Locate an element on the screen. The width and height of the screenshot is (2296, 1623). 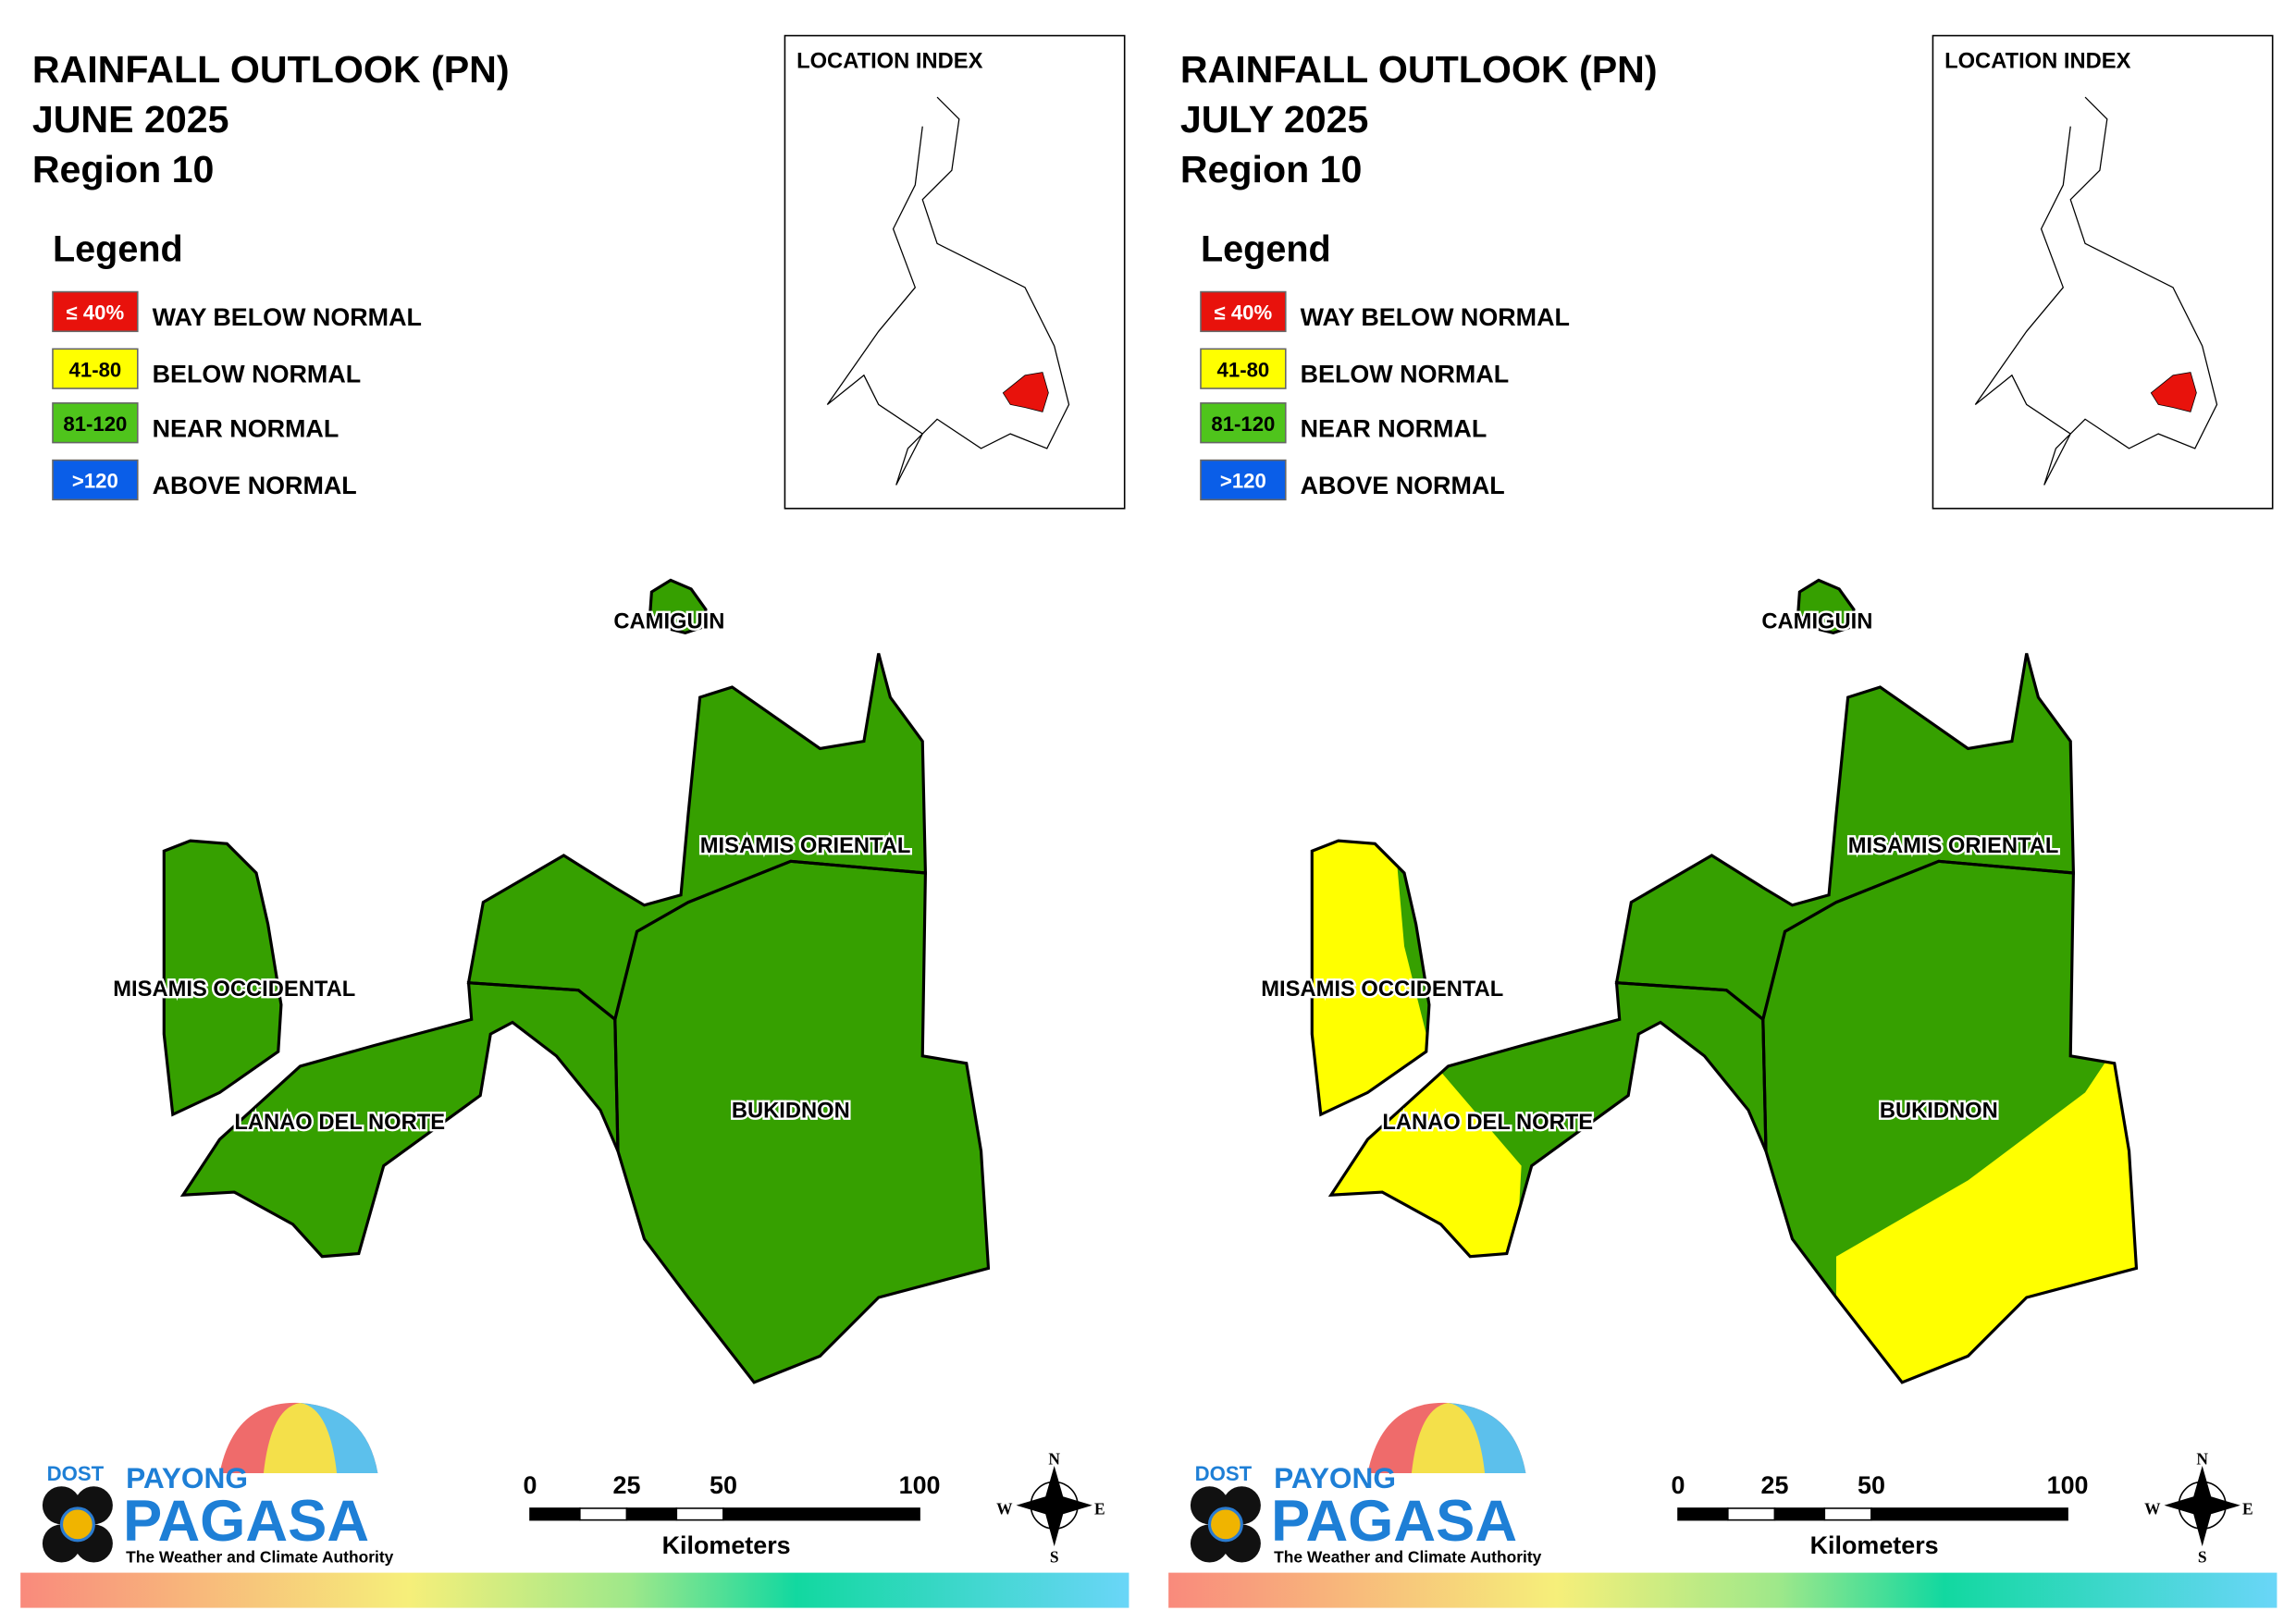
province-label: MISAMIS OCCIDENTAL is located at coordinates (1382, 989).